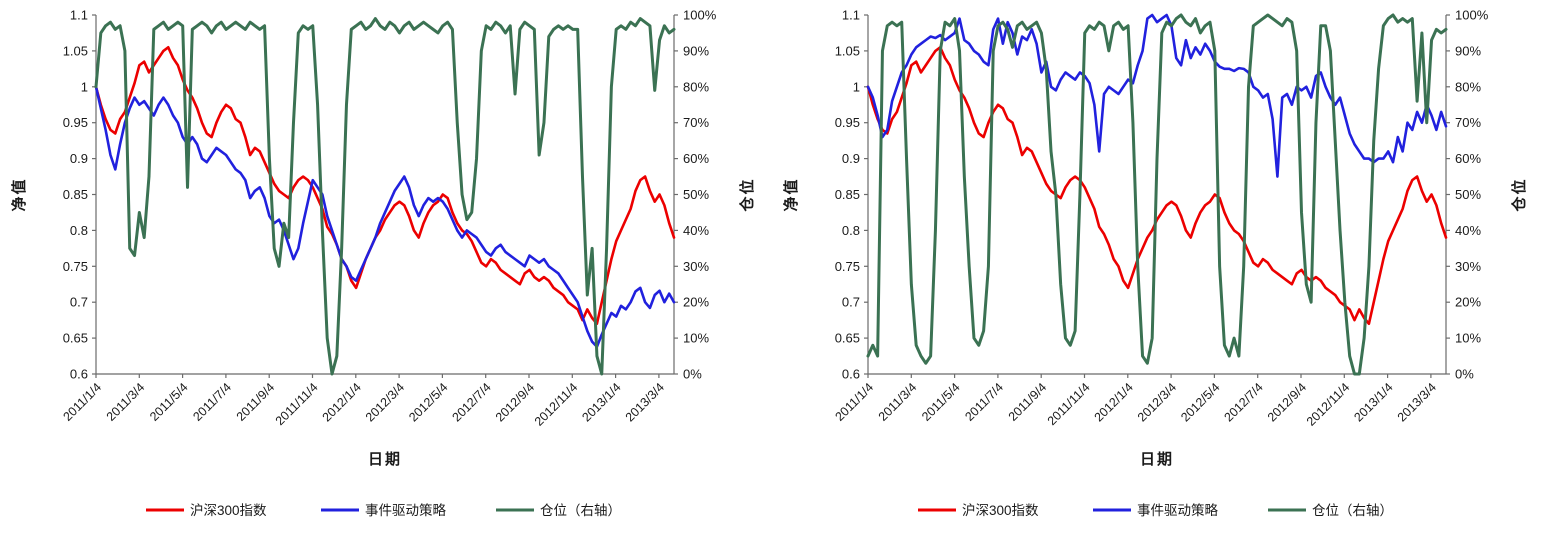 The width and height of the screenshot is (1545, 534). Describe the element at coordinates (1157, 95) in the screenshot. I see `series-line-event-driven-strategy` at that location.